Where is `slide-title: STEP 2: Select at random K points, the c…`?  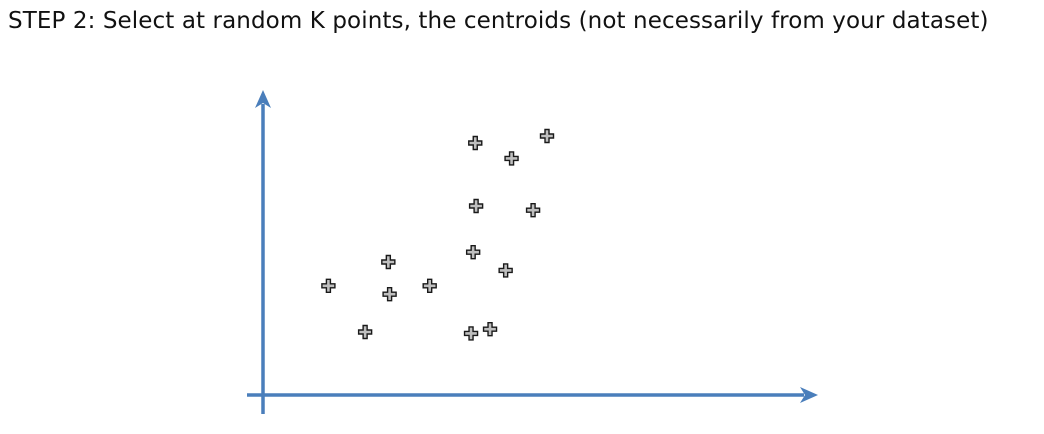 slide-title: STEP 2: Select at random K points, the c… is located at coordinates (498, 21).